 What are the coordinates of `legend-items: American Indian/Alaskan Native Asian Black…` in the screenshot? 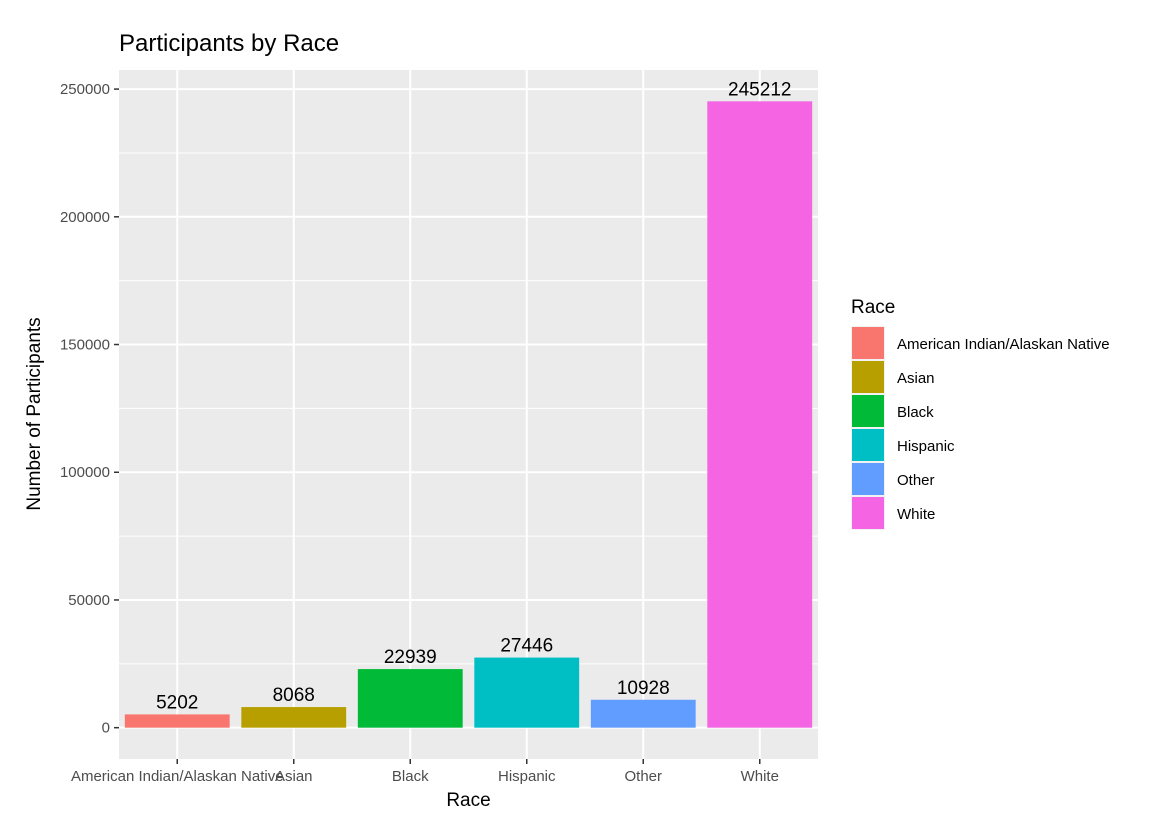 It's located at (980, 428).